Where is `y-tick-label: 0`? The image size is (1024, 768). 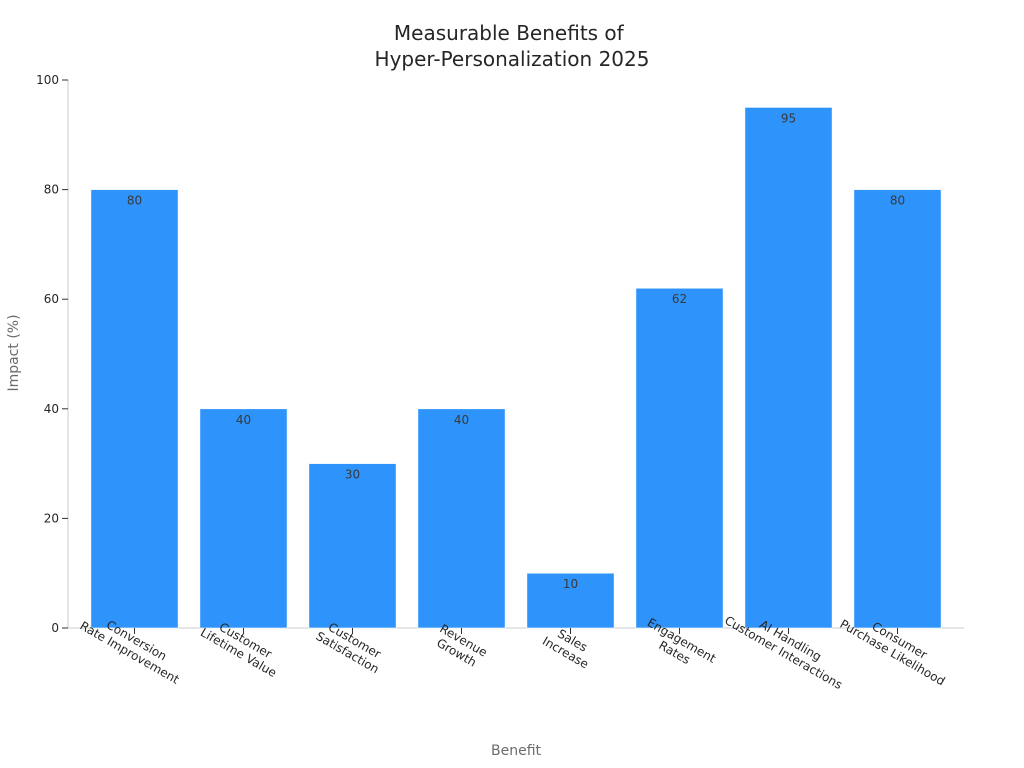 y-tick-label: 0 is located at coordinates (55, 628).